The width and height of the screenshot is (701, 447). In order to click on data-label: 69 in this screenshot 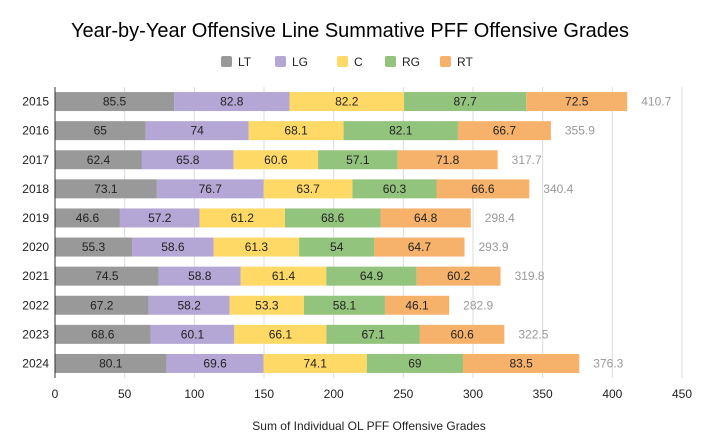, I will do `click(415, 363)`.